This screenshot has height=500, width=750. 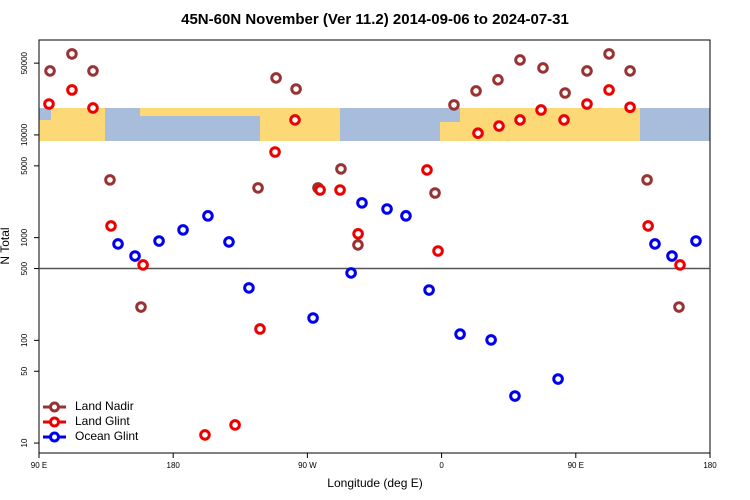 I want to click on y-tick-label: 5000, so click(x=24, y=165).